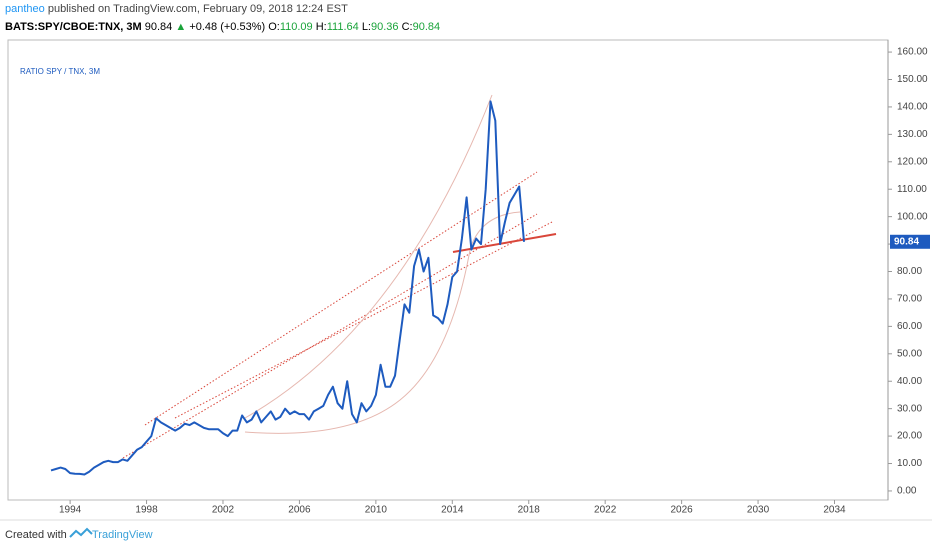 Image resolution: width=932 pixels, height=550 pixels. What do you see at coordinates (382, 322) in the screenshot?
I see `arc` at bounding box center [382, 322].